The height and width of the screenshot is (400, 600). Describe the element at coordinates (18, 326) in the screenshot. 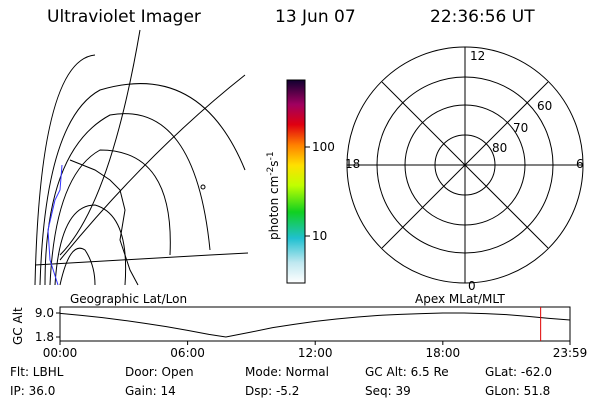

I see `axis-label: GC Alt` at that location.